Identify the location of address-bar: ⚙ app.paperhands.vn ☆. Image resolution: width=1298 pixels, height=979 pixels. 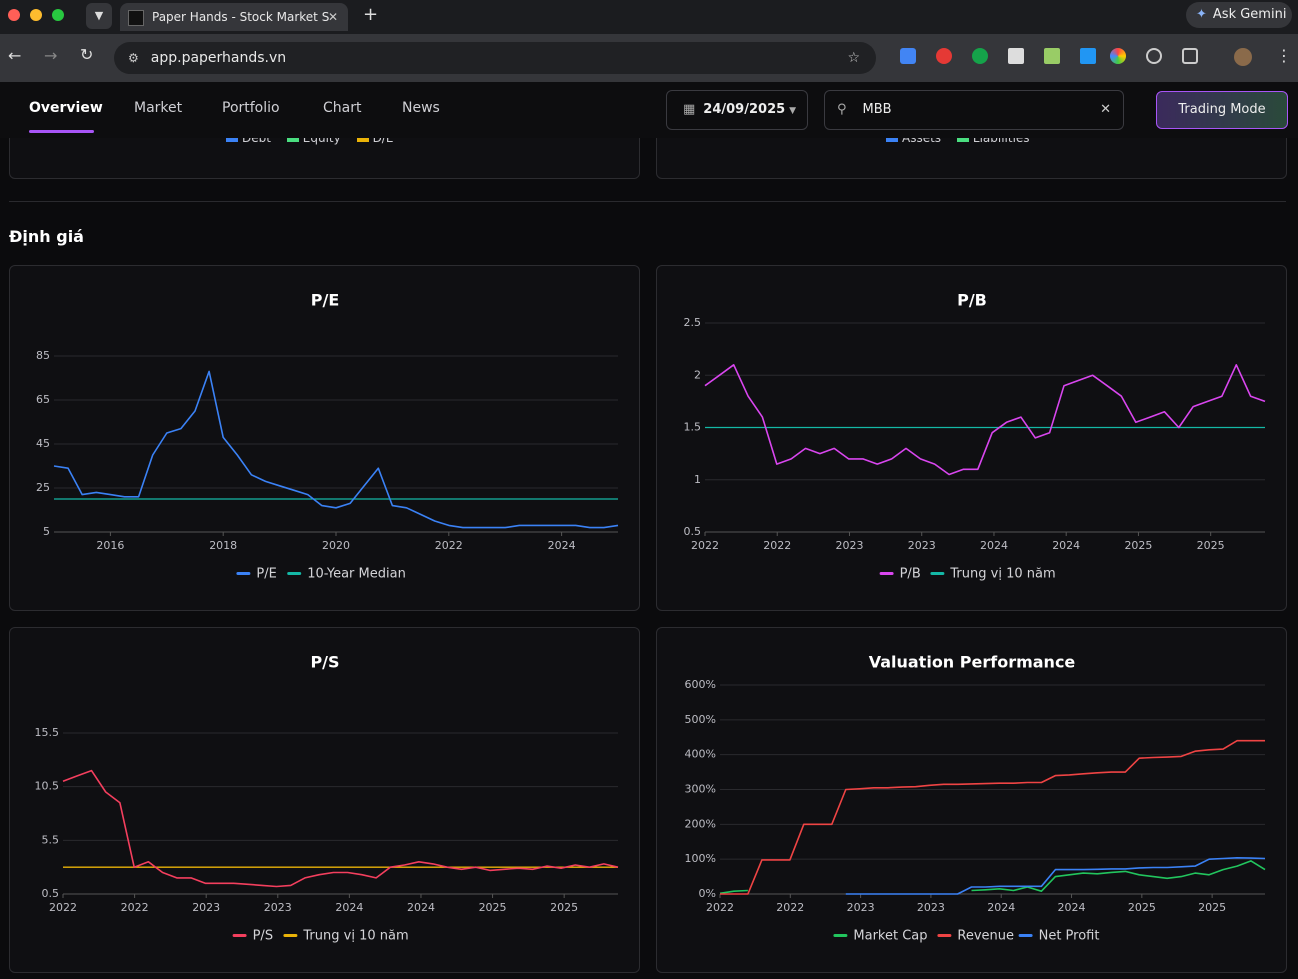
(495, 58).